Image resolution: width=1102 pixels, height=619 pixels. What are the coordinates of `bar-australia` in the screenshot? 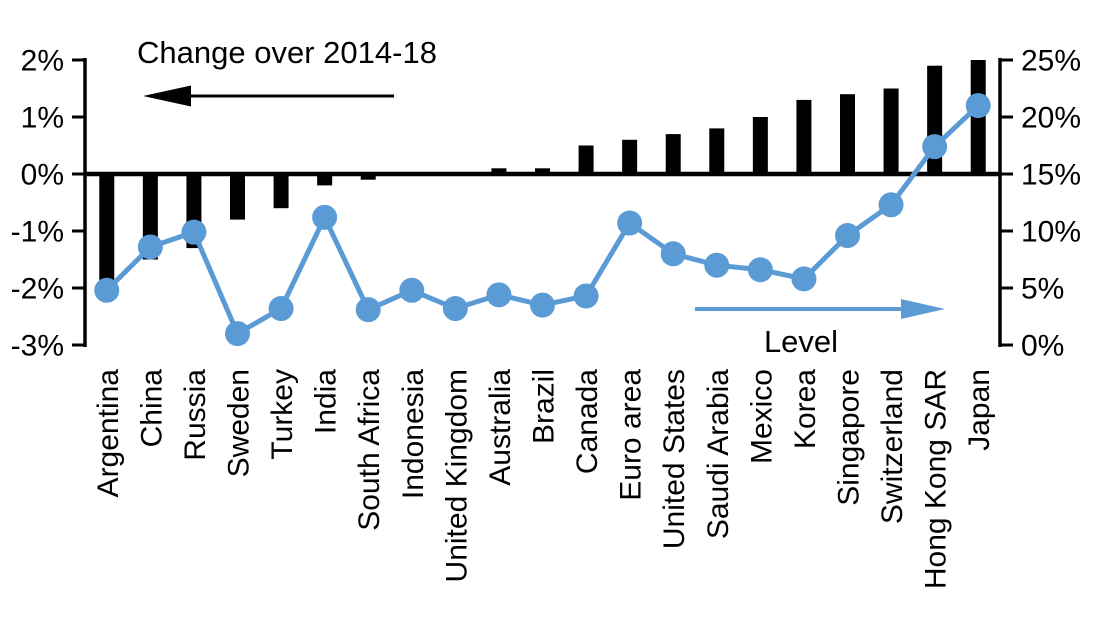 It's located at (499, 171).